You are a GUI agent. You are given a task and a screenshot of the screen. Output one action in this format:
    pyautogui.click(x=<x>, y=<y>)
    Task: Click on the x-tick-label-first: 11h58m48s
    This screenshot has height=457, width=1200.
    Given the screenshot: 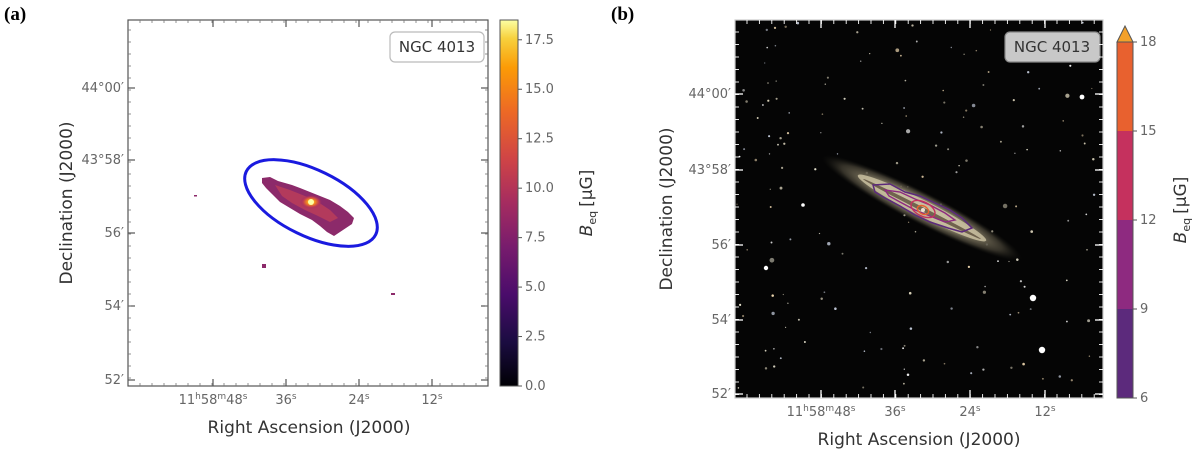 What is the action you would take?
    pyautogui.click(x=213, y=400)
    